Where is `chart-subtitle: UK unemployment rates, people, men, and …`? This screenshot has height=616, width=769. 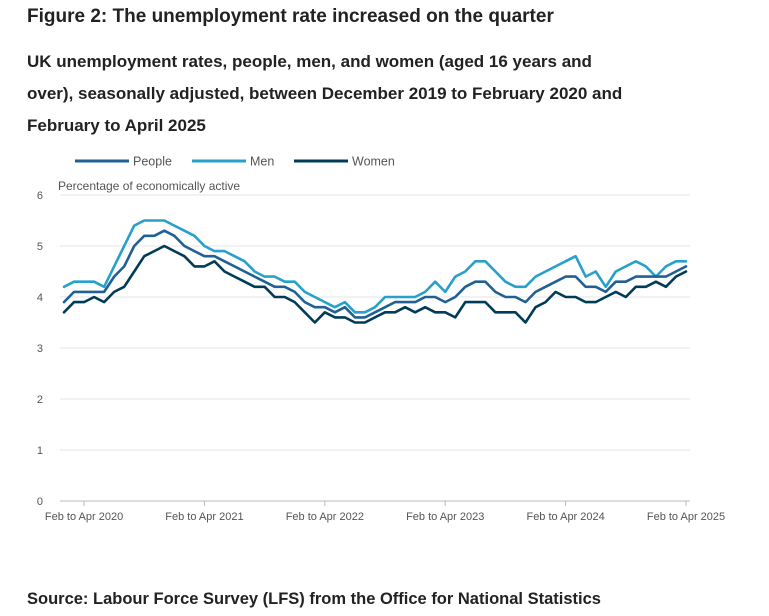
chart-subtitle: UK unemployment rates, people, men, and … is located at coordinates (325, 93).